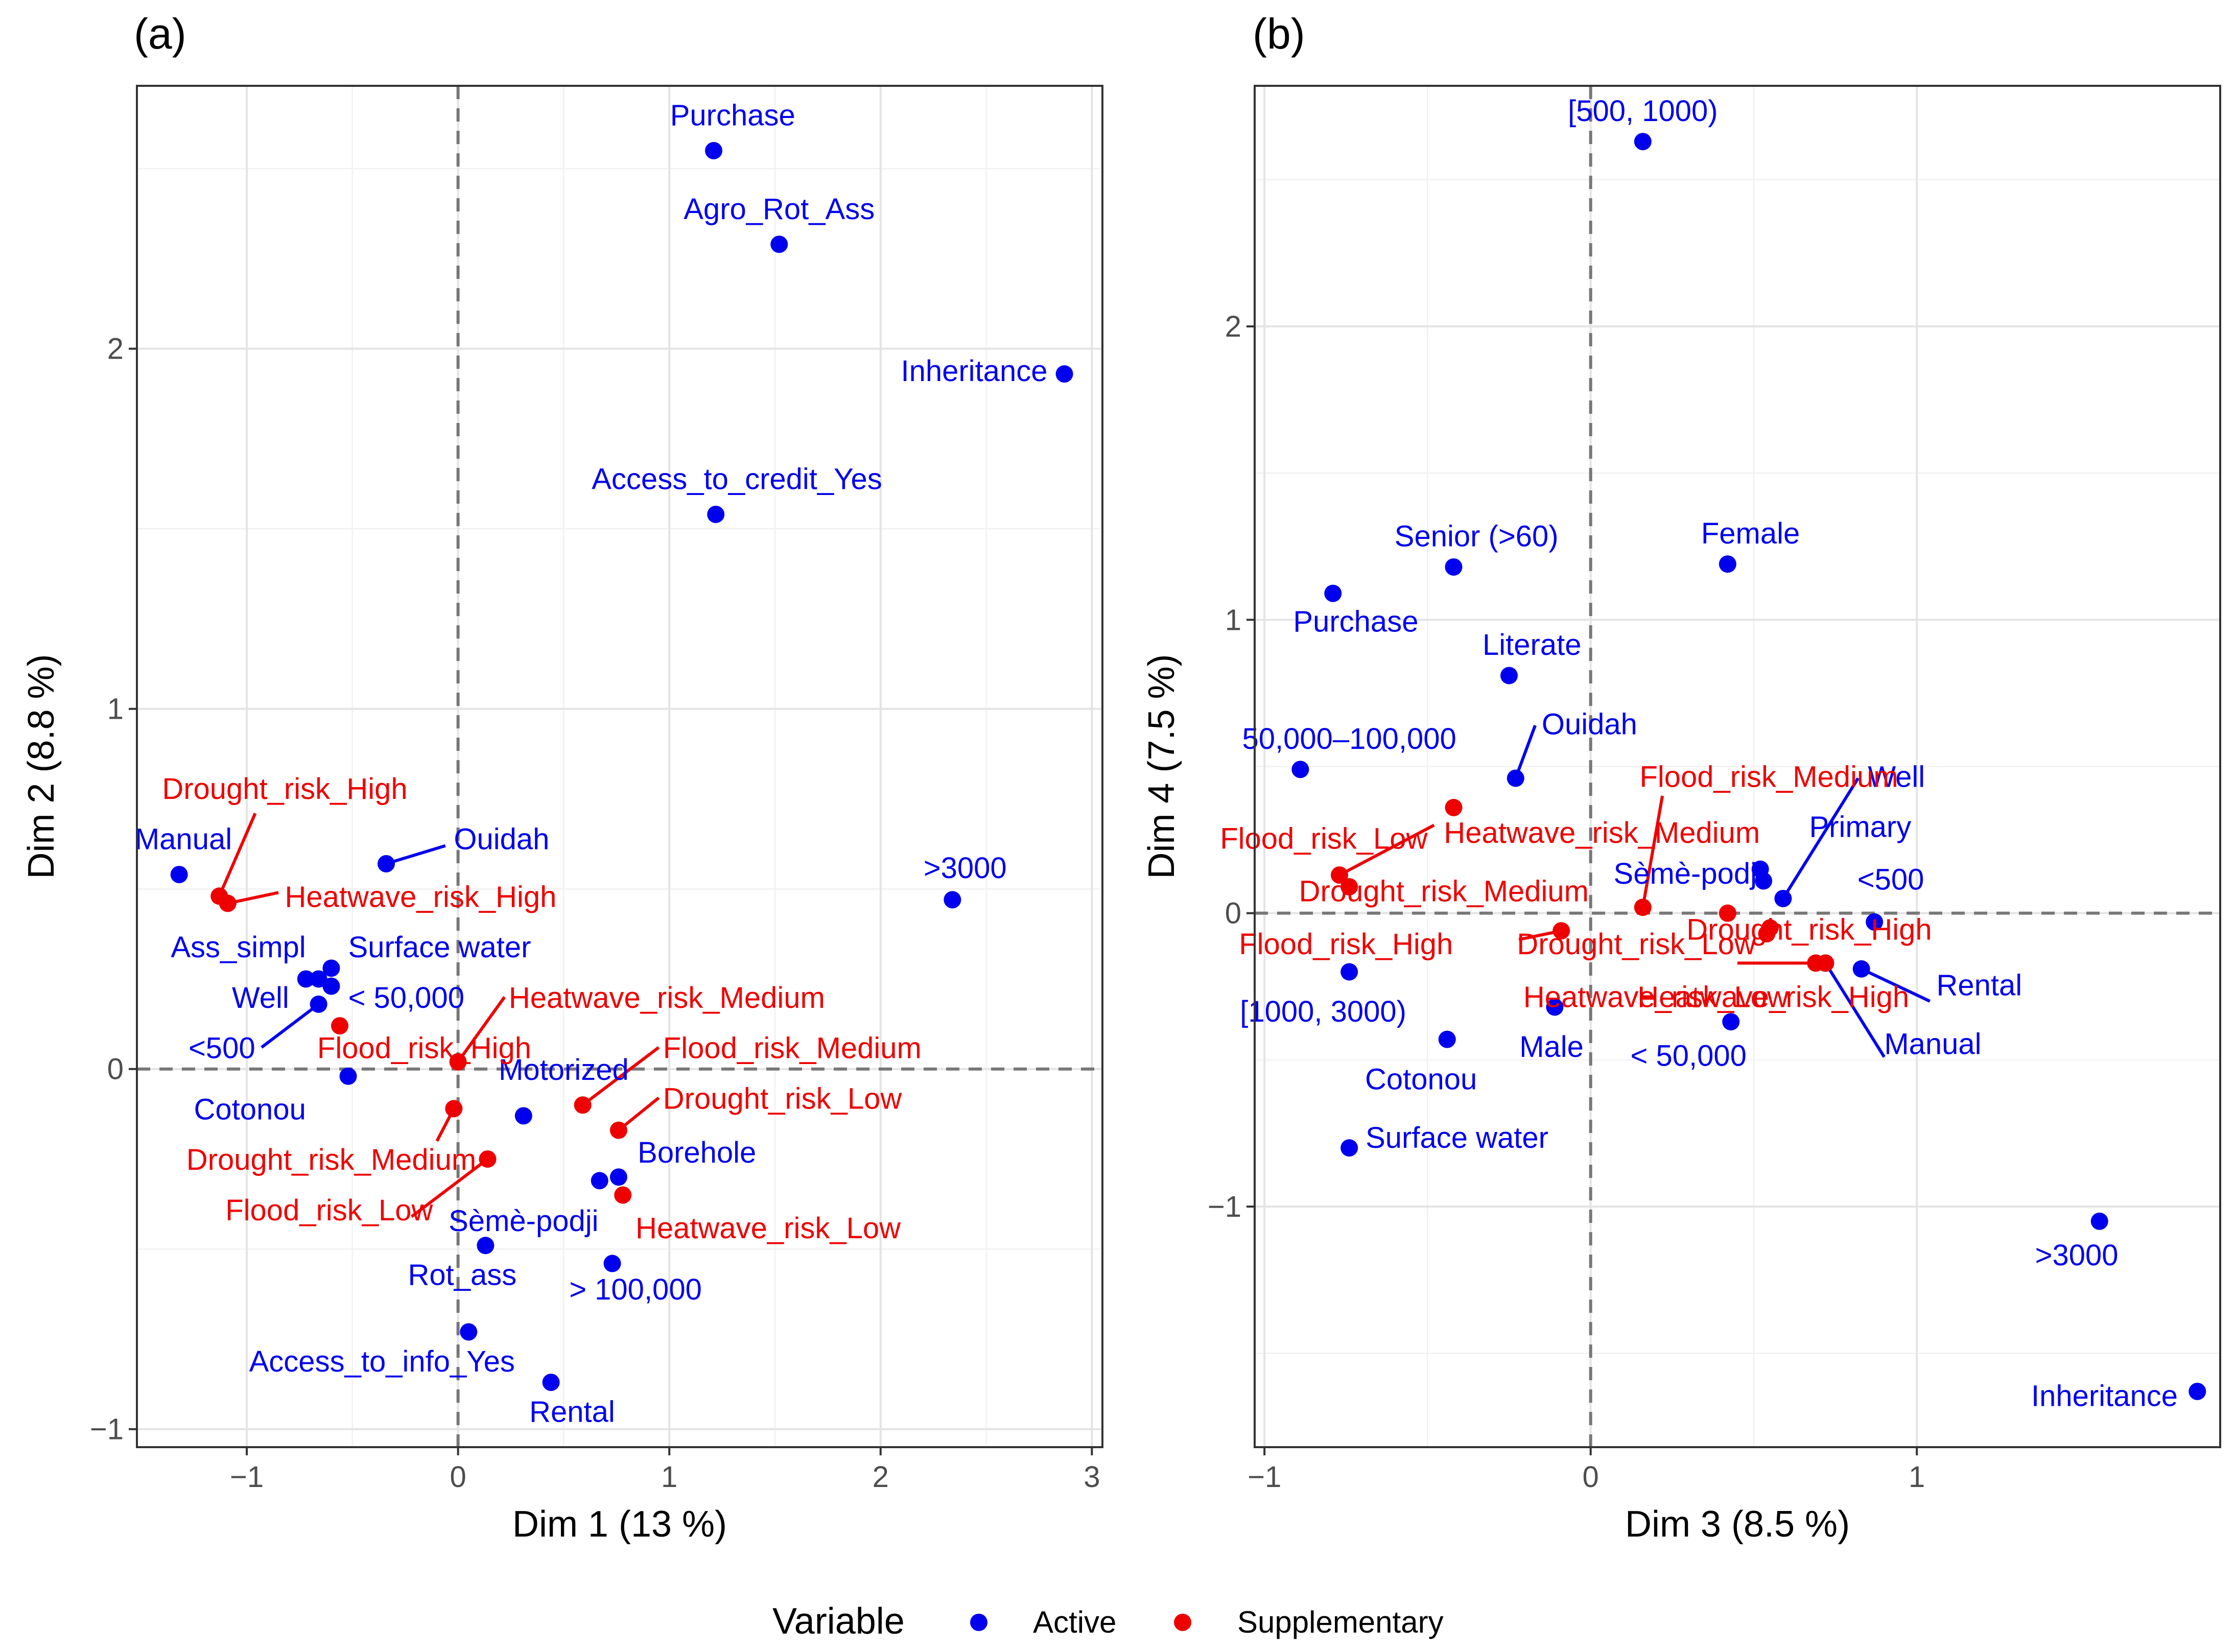  What do you see at coordinates (1809, 929) in the screenshot?
I see `point-label-drought-risk-high: Drought_risk_High` at bounding box center [1809, 929].